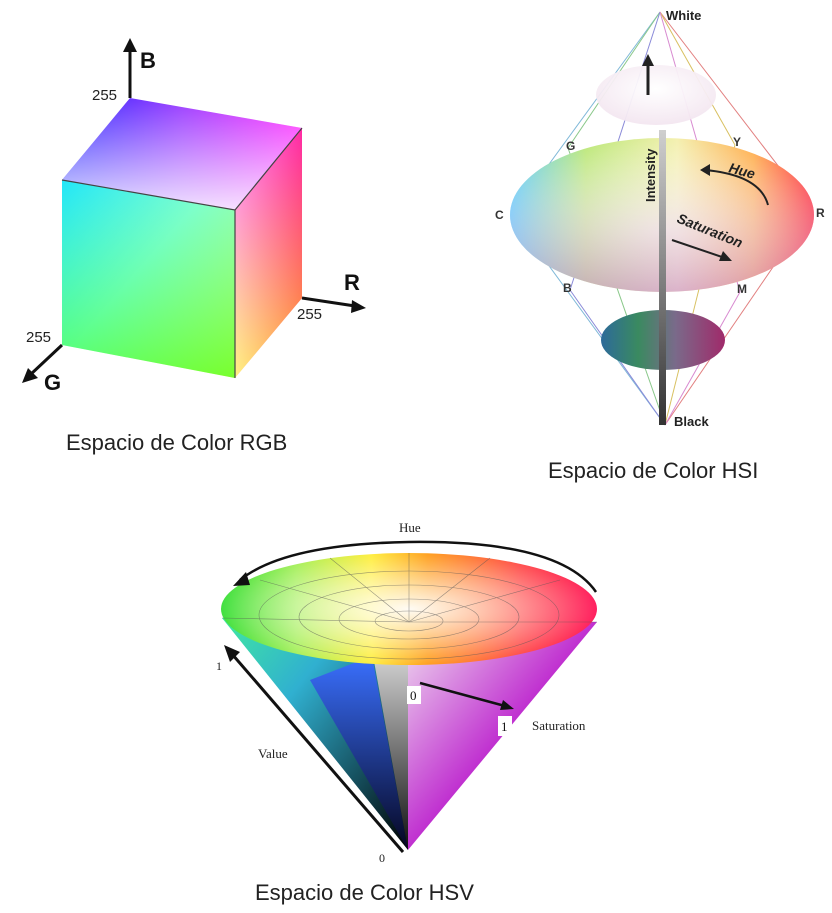  What do you see at coordinates (358, 306) in the screenshot?
I see `r-axis-arrowhead` at bounding box center [358, 306].